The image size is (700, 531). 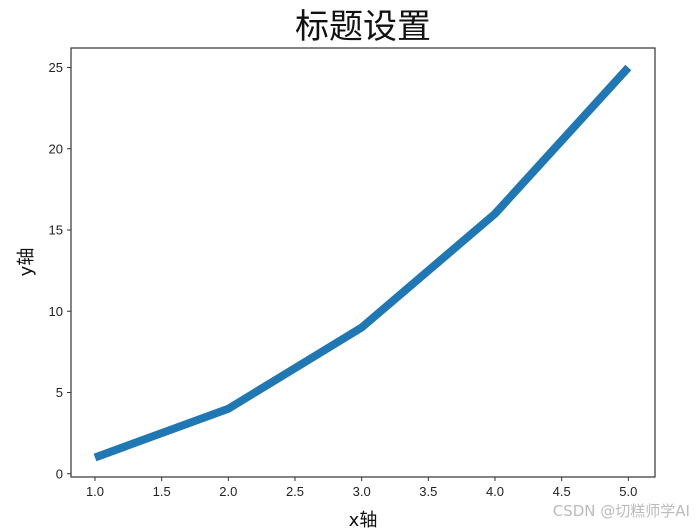 What do you see at coordinates (363, 27) in the screenshot?
I see `chart-title: 标题设置` at bounding box center [363, 27].